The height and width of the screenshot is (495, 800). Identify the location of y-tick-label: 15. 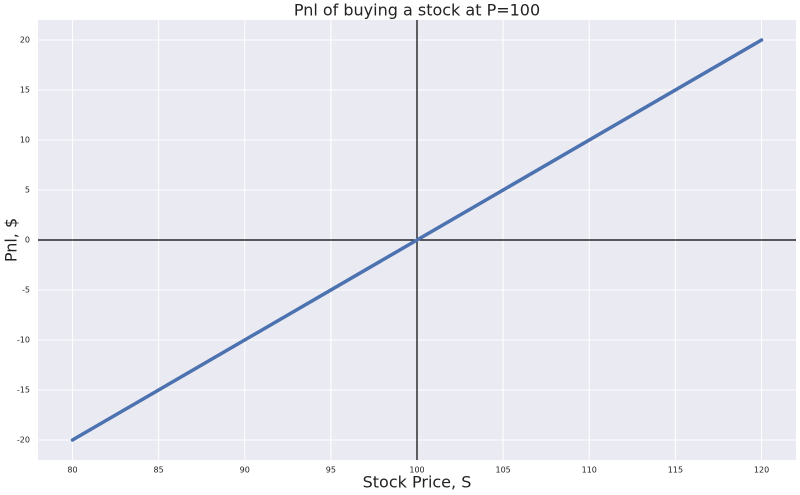
(25, 90).